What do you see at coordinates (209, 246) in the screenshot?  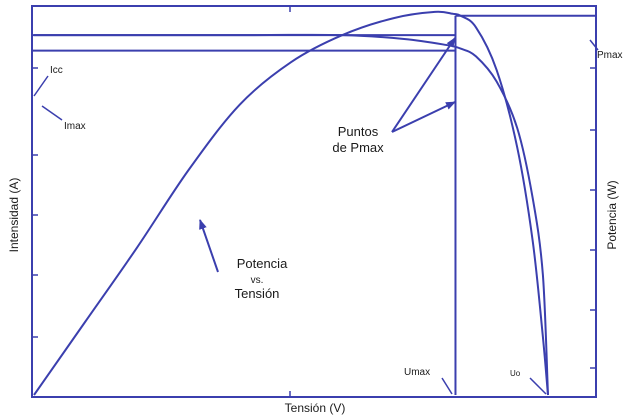 I see `potencia-arrow` at bounding box center [209, 246].